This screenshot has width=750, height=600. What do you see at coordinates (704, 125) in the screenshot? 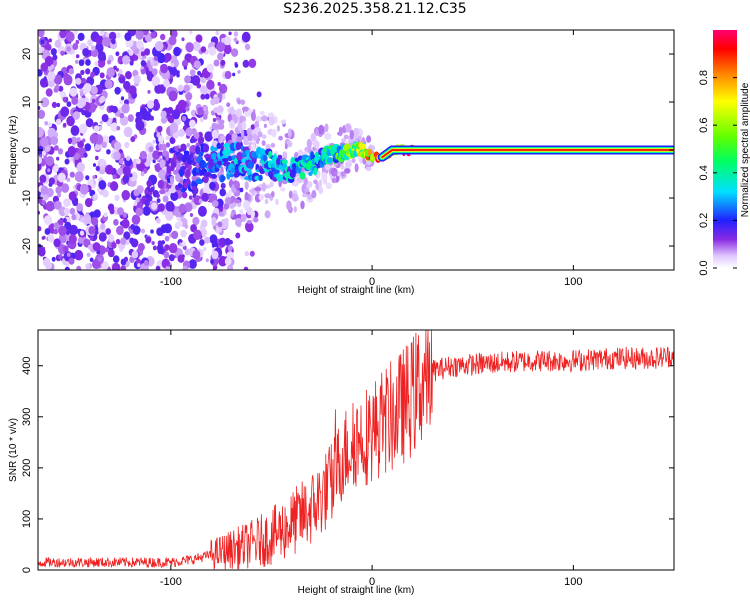
I see `colorbar-tick-label: 0.6` at bounding box center [704, 125].